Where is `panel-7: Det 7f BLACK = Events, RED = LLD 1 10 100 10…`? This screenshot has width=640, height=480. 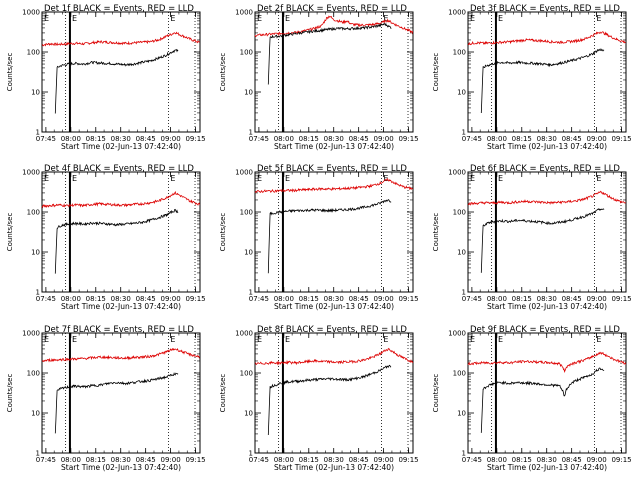
panel-7: Det 7f BLACK = Events, RED = LLD 1 10 100 10… is located at coordinates (106, 398).